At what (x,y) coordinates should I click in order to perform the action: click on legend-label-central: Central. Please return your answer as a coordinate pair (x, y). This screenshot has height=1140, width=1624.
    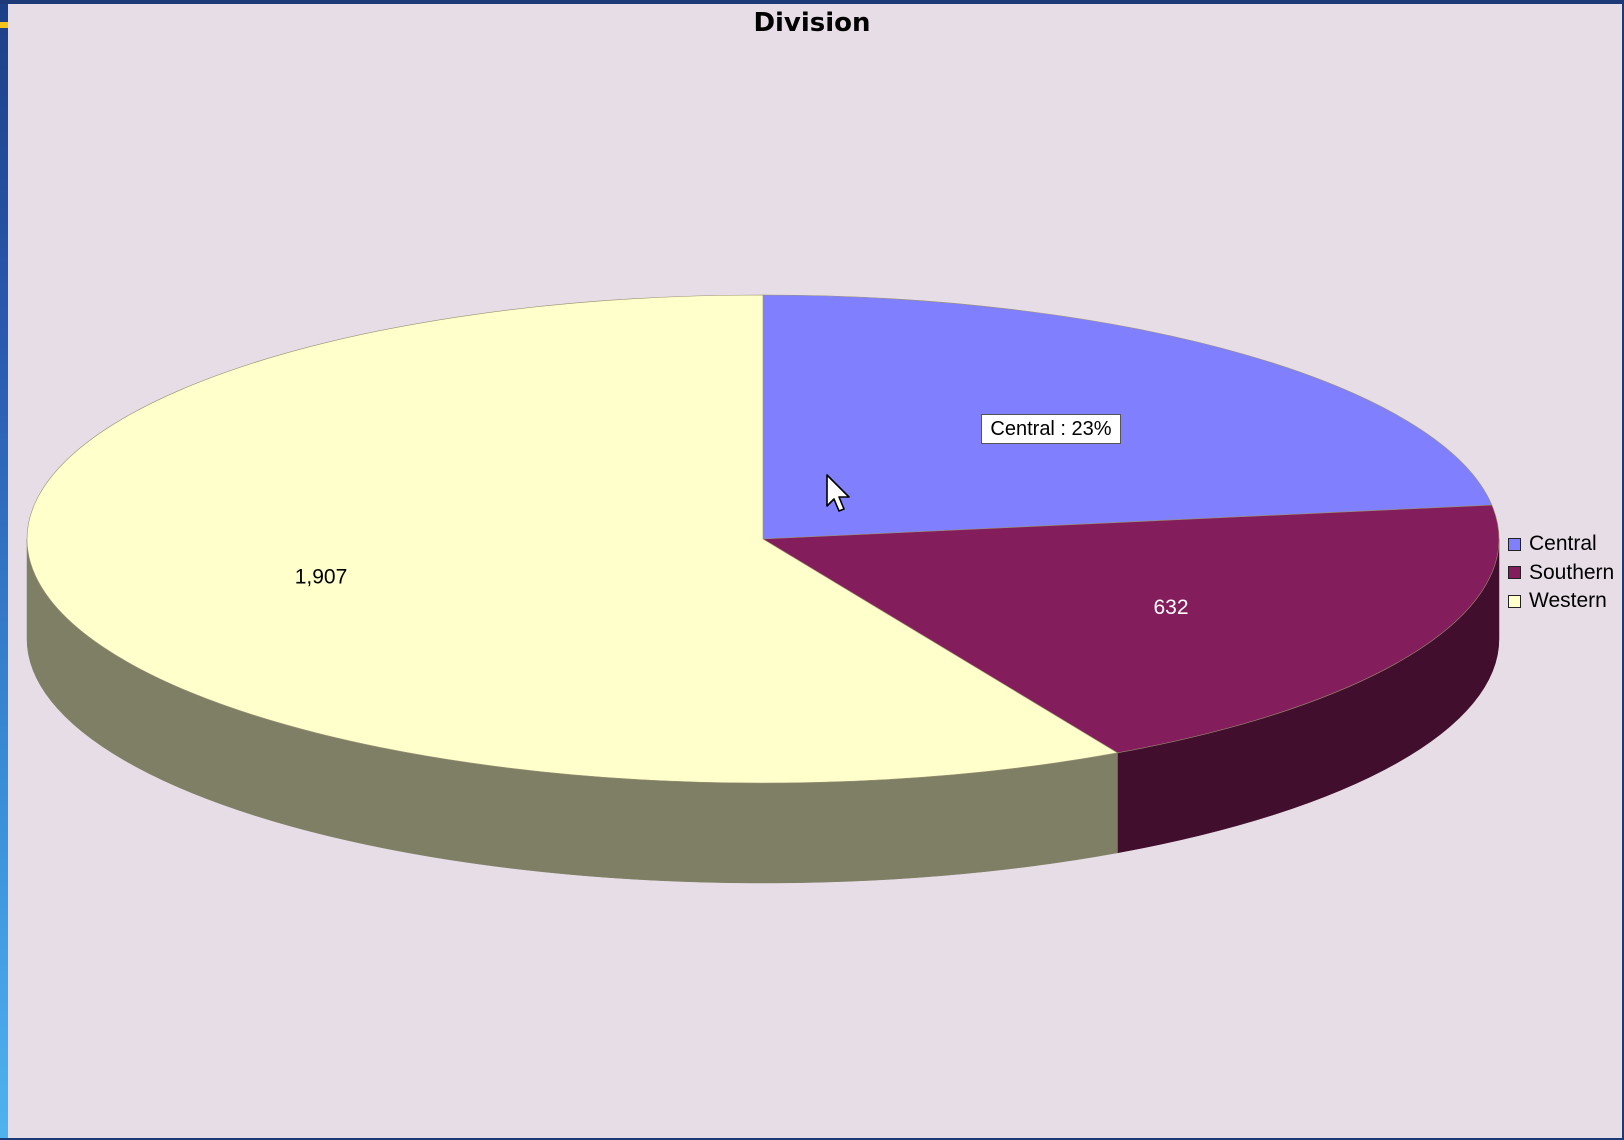
    Looking at the image, I should click on (1563, 544).